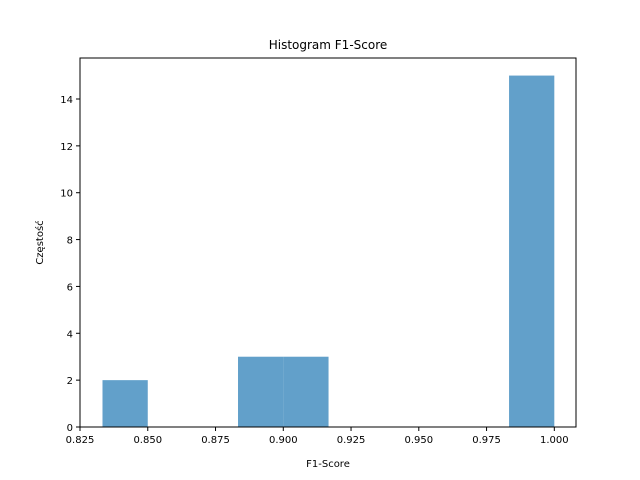 Image resolution: width=640 pixels, height=480 pixels. What do you see at coordinates (70, 334) in the screenshot?
I see `y-tick-label: 4` at bounding box center [70, 334].